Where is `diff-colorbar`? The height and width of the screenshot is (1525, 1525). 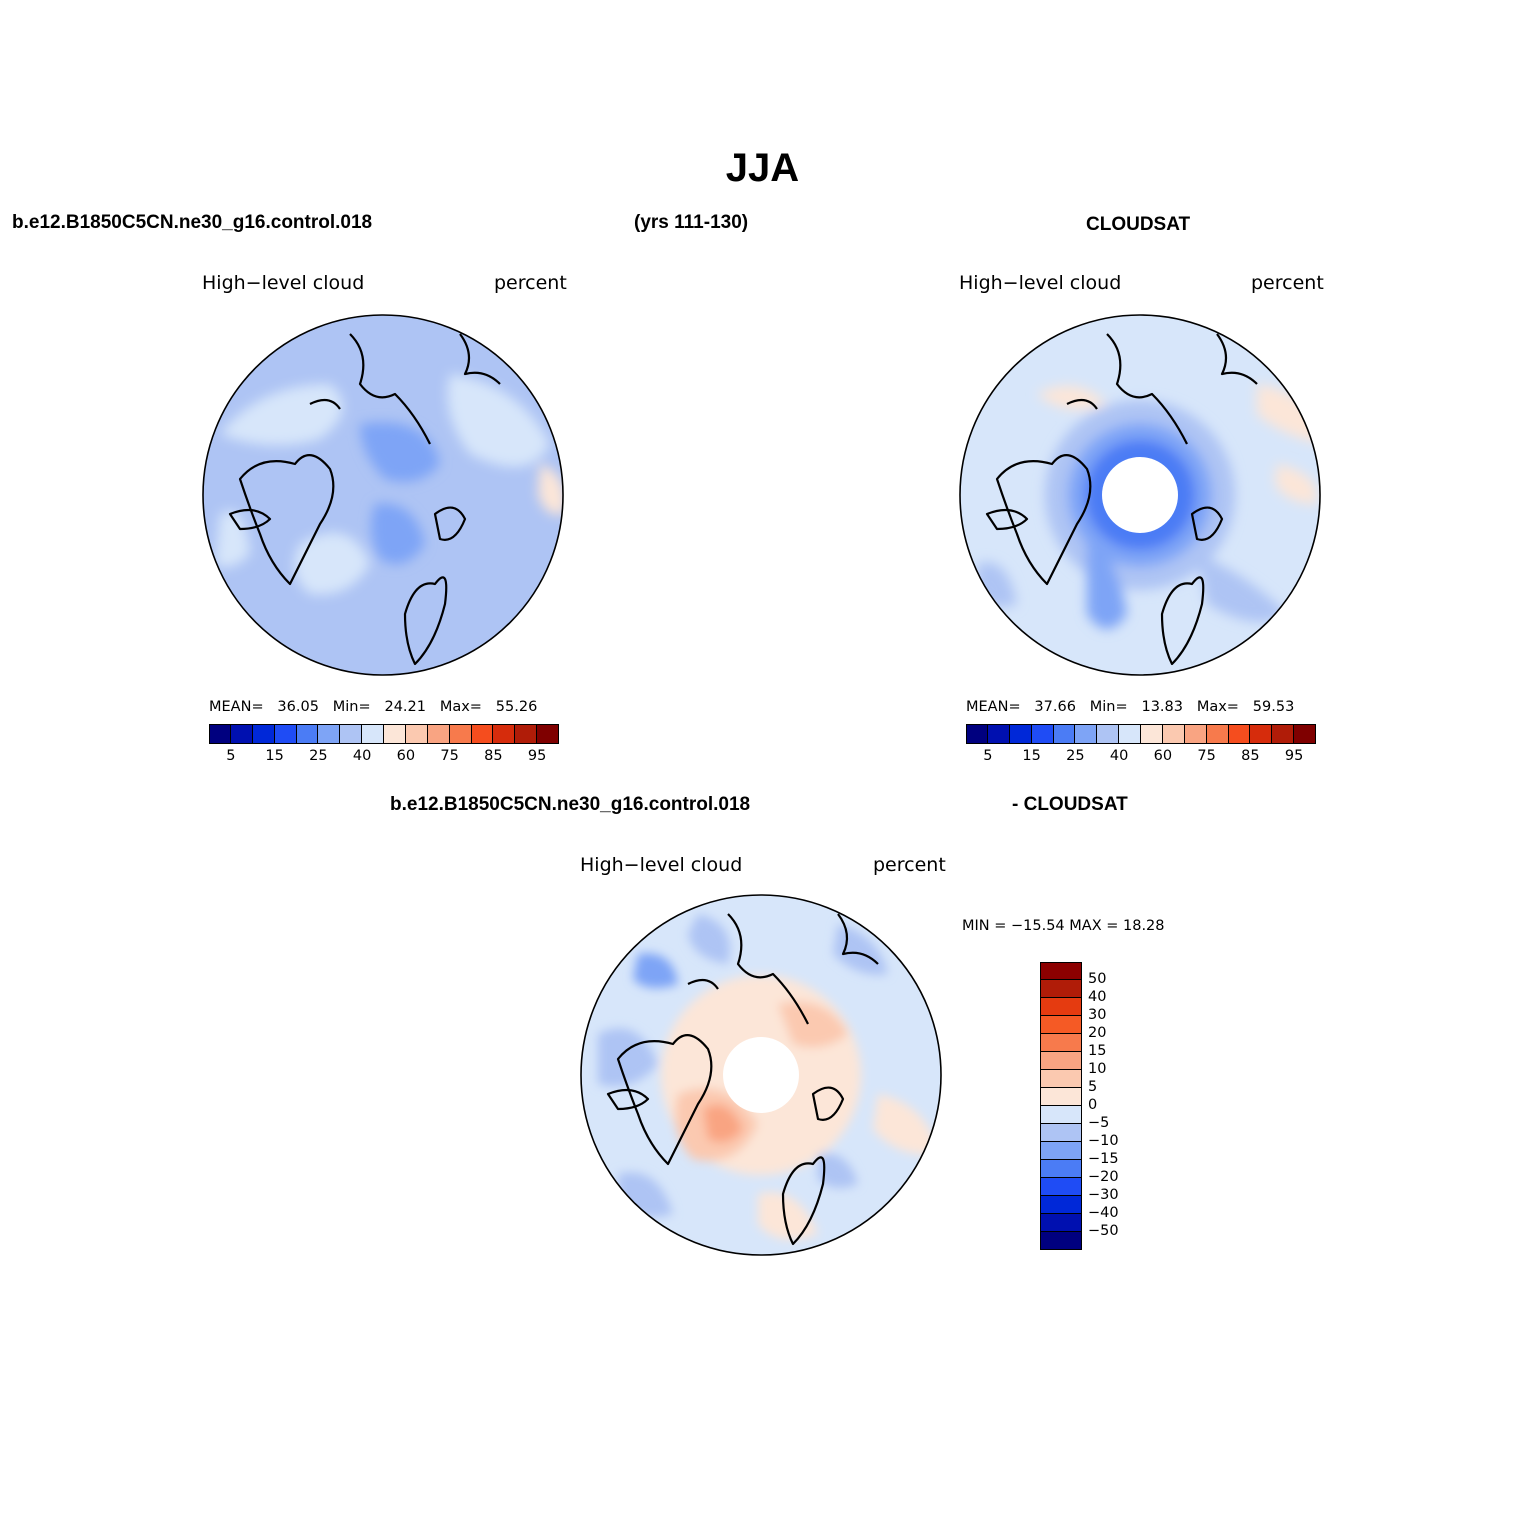
diff-colorbar is located at coordinates (1061, 1106).